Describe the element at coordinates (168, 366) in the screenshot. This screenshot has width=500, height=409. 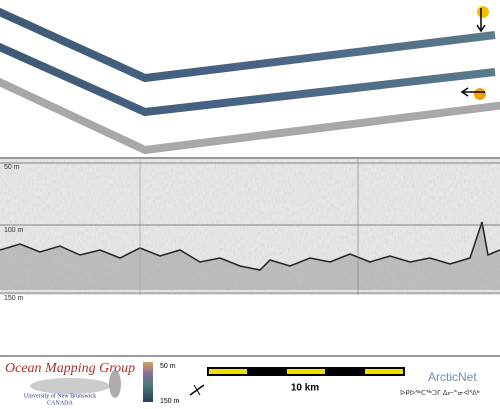
I see `color-scale-label: 50 m` at that location.